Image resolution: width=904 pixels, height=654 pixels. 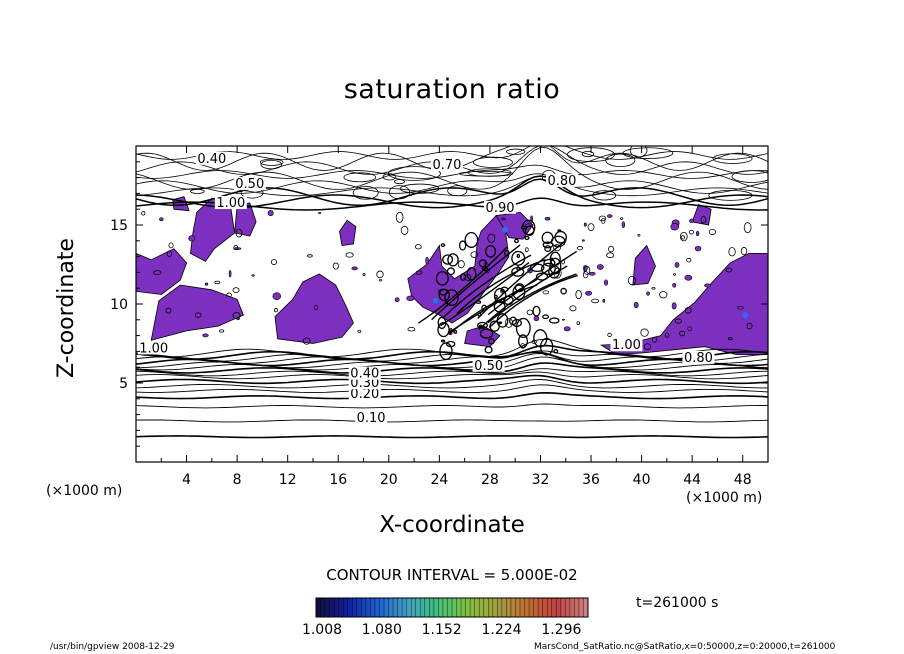 I want to click on colorbar-frame, so click(x=452, y=607).